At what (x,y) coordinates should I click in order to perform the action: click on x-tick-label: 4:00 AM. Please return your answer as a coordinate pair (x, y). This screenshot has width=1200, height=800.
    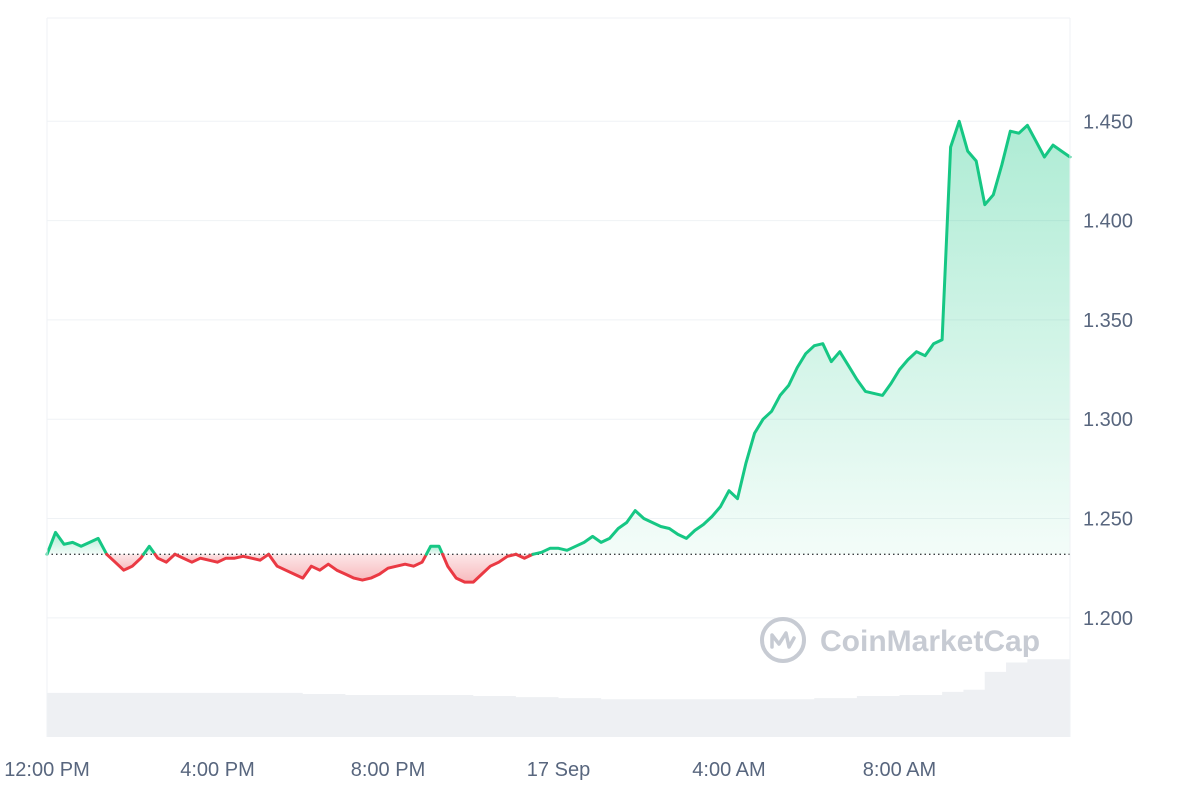
    Looking at the image, I should click on (728, 770).